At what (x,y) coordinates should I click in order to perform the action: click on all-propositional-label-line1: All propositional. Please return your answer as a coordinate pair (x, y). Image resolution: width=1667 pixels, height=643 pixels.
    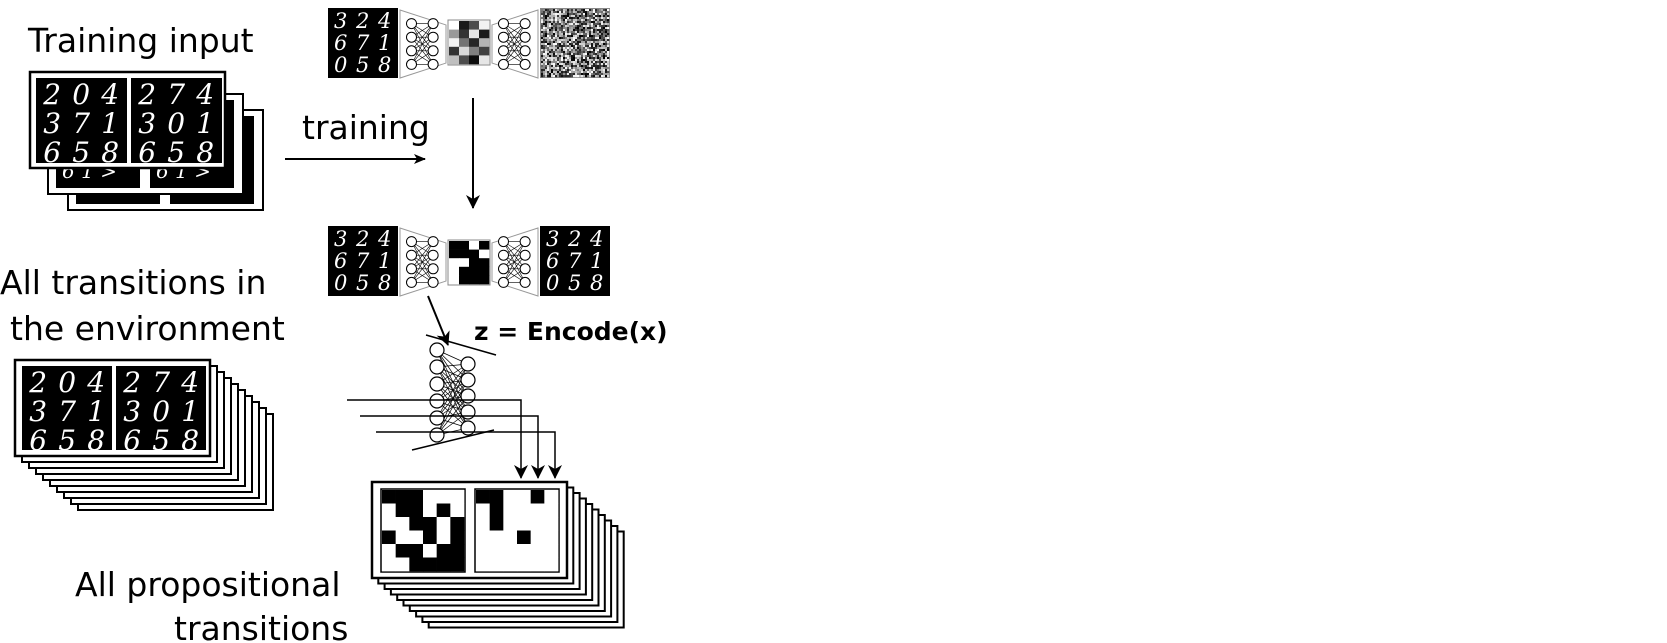
    Looking at the image, I should click on (207, 584).